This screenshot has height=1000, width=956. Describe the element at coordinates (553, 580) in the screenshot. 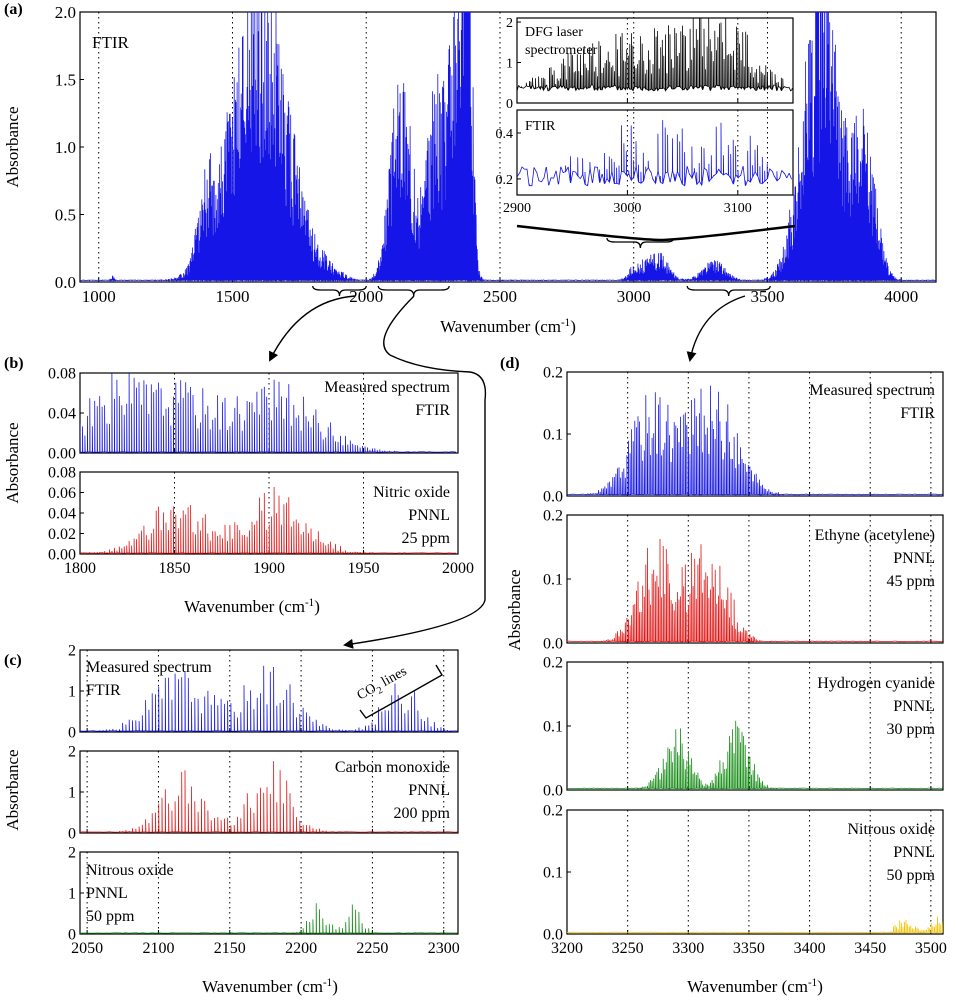

I see `panel-d-sub2-ytick-label: 0.1` at that location.